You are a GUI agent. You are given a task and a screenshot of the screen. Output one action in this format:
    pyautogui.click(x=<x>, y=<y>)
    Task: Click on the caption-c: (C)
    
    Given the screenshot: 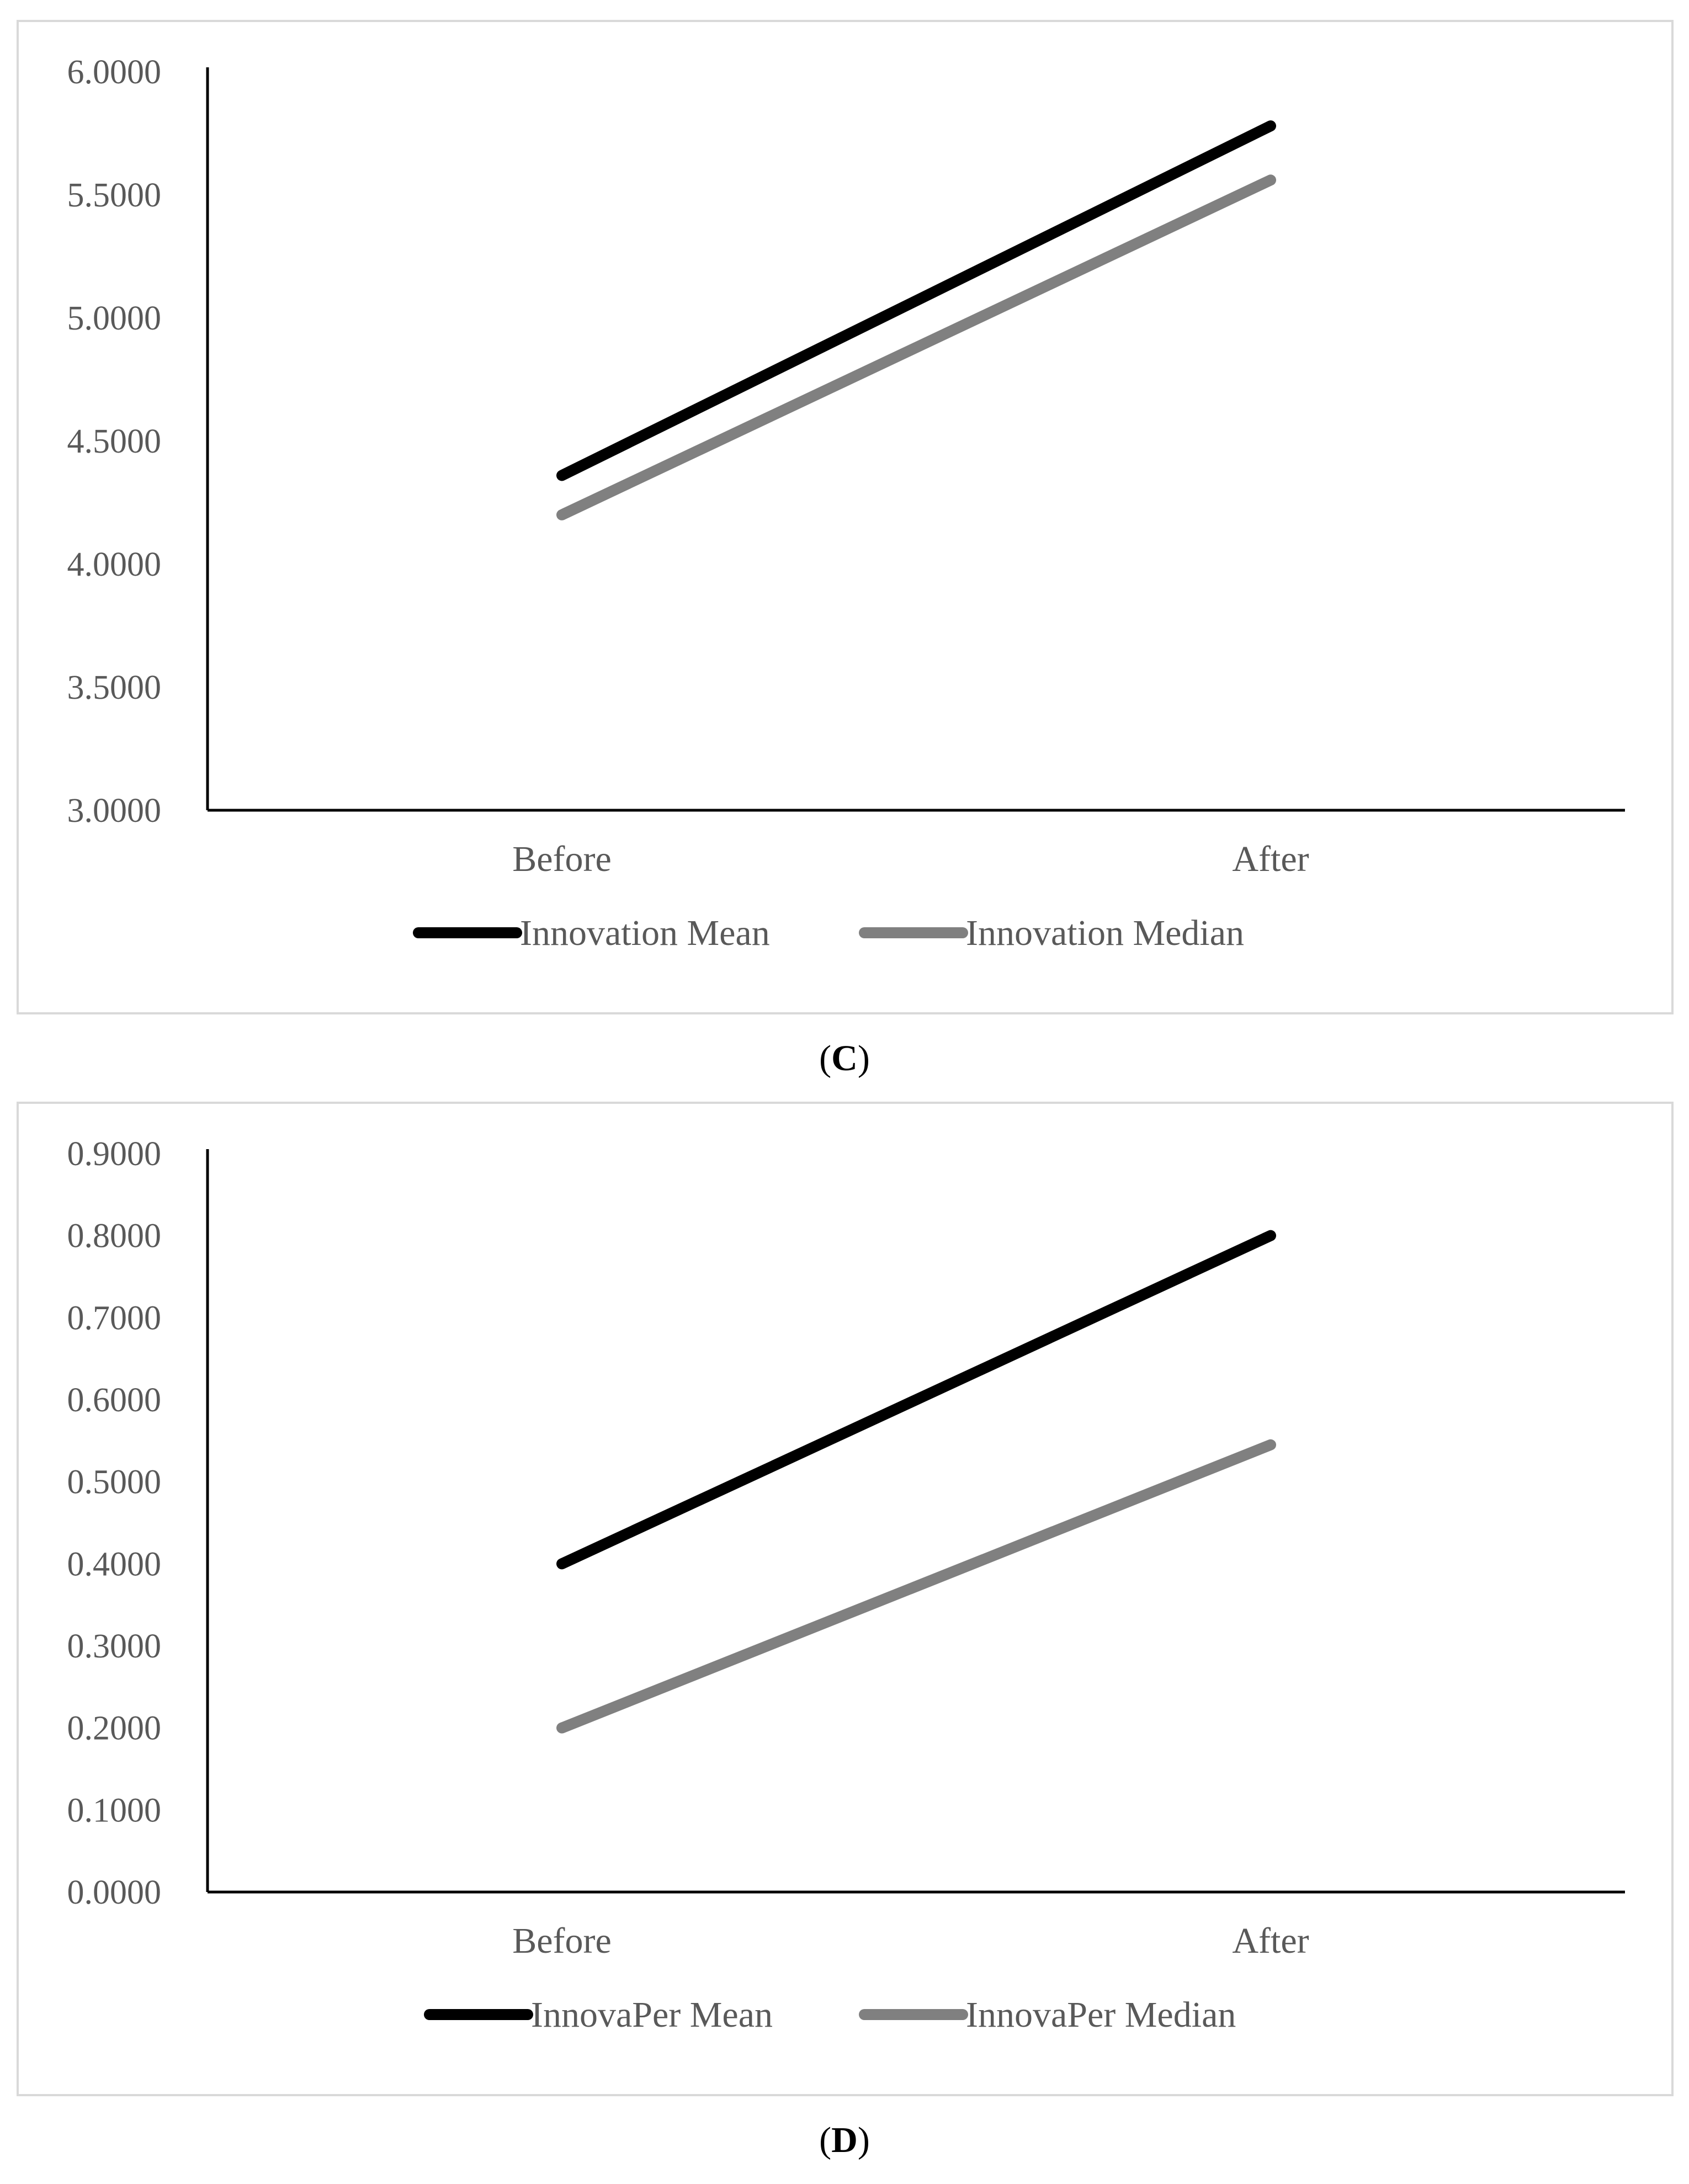 What is the action you would take?
    pyautogui.click(x=845, y=1058)
    